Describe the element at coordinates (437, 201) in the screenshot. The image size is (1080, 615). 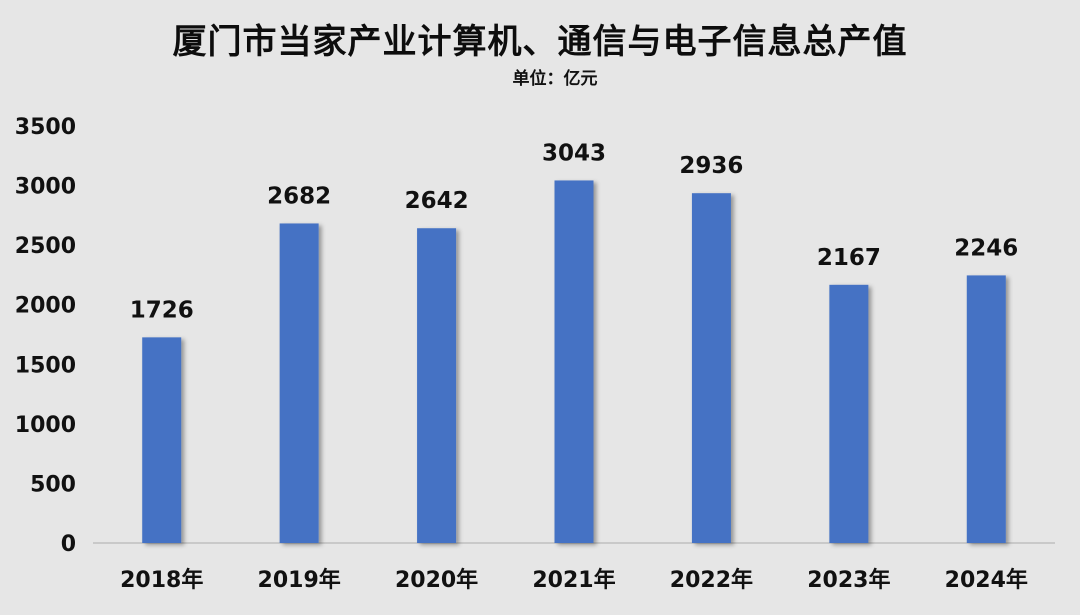
I see `data-label: 2642` at that location.